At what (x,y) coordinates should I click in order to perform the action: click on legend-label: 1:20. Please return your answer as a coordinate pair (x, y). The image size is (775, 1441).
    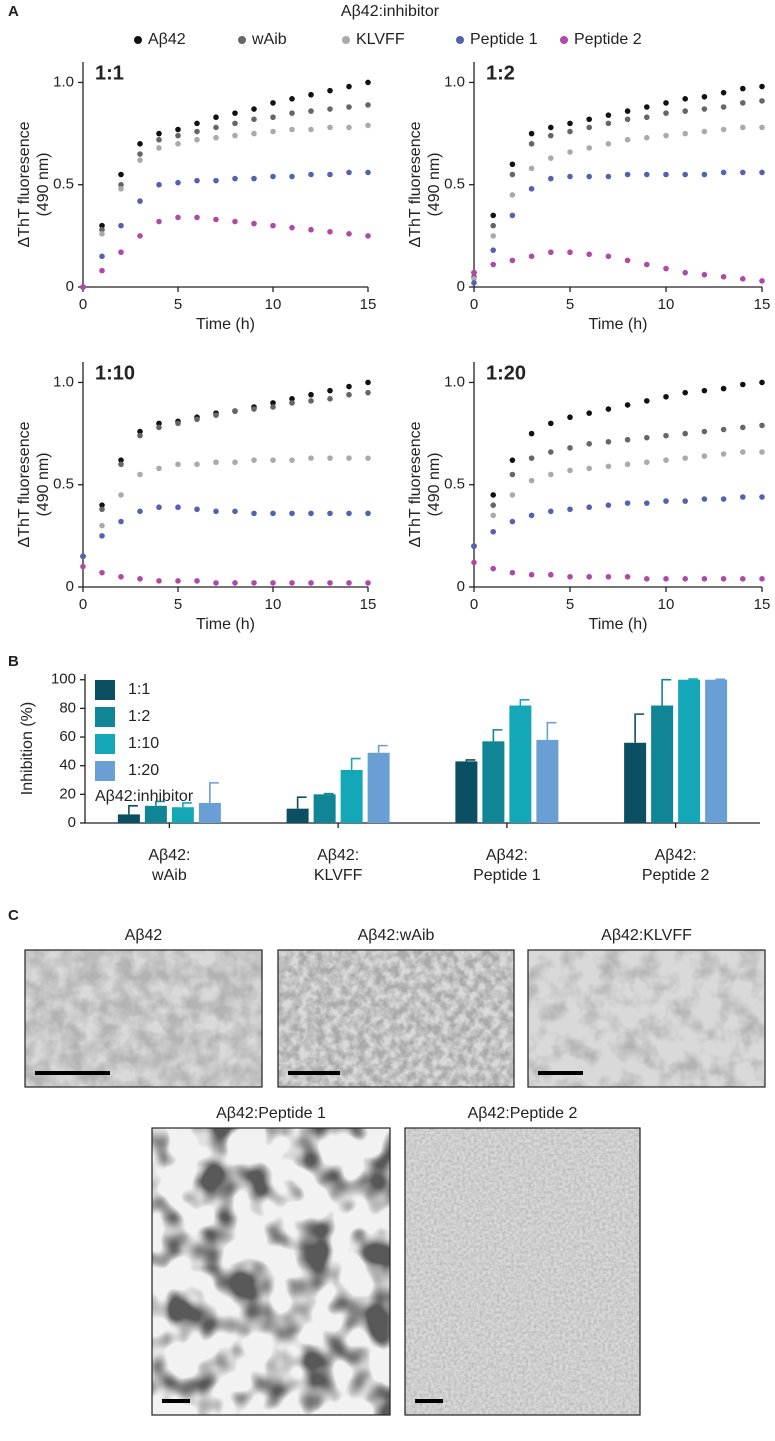
    Looking at the image, I should click on (143, 770).